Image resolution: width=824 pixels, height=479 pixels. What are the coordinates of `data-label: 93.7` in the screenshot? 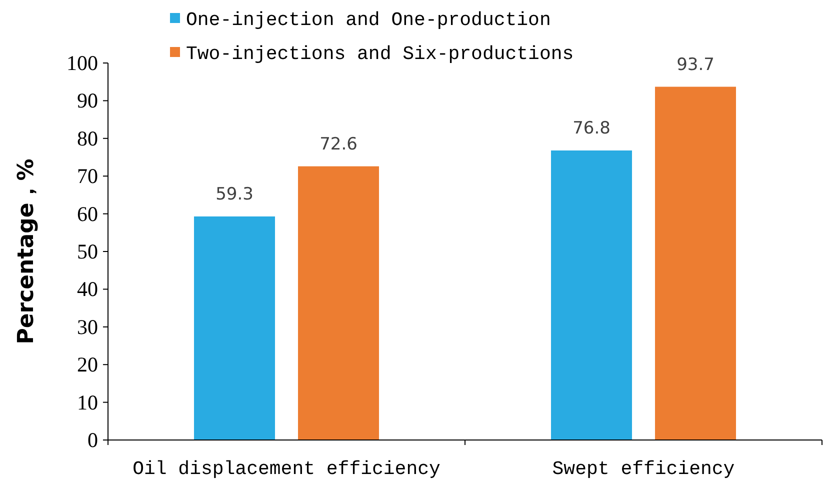 It's located at (695, 64).